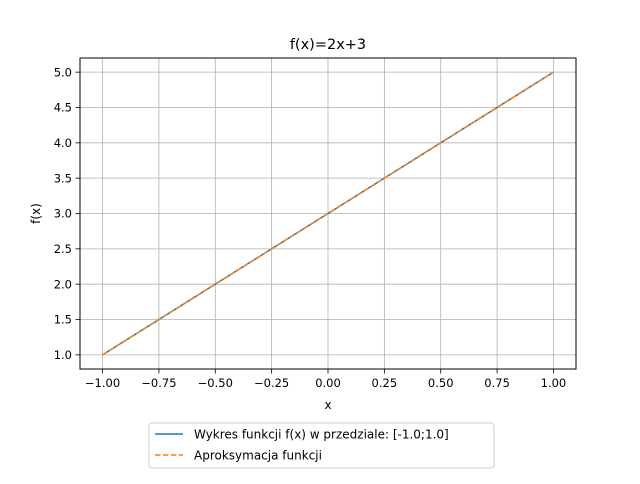 The width and height of the screenshot is (640, 484). Describe the element at coordinates (63, 284) in the screenshot. I see `y-tick-label: 2.0` at that location.